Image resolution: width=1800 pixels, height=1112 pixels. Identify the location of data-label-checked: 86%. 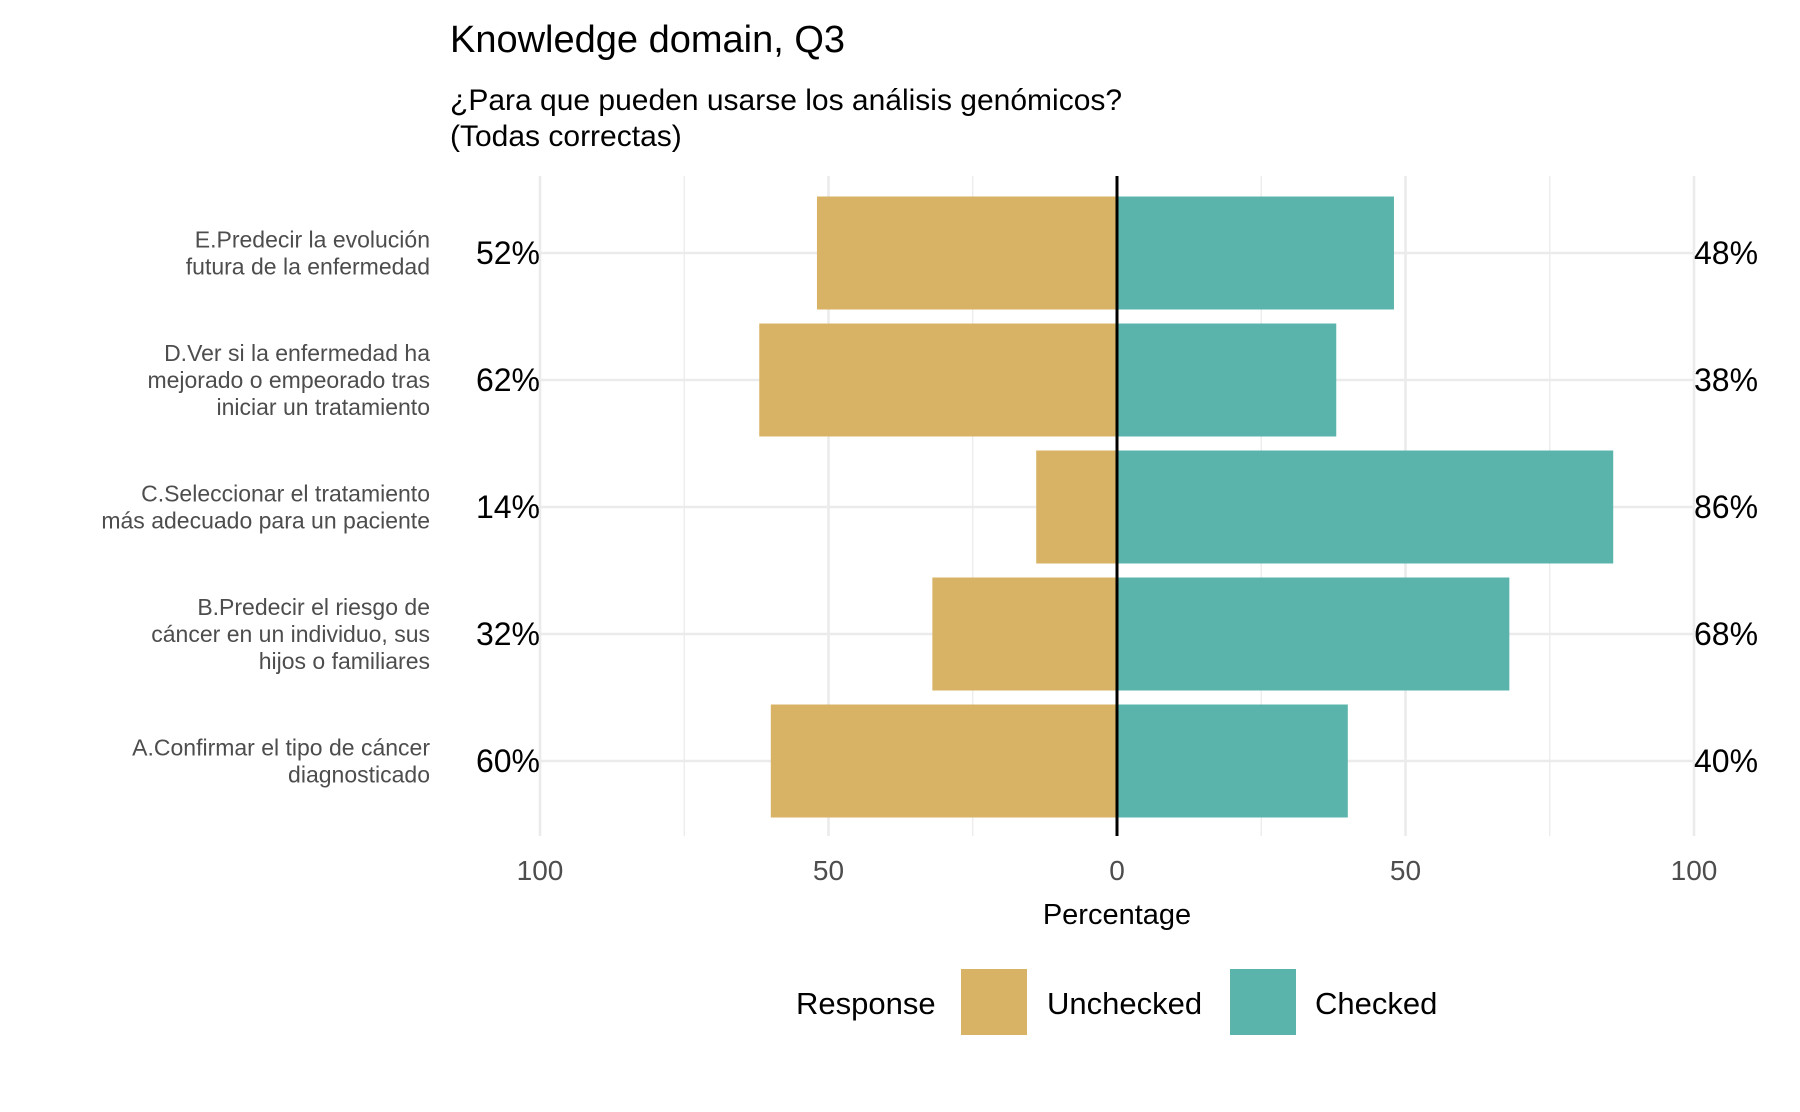
(1726, 507).